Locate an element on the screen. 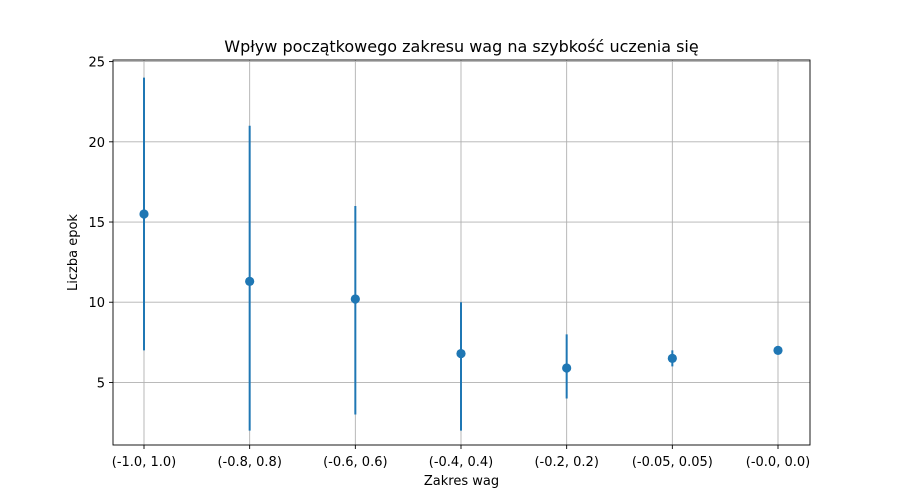 Image resolution: width=900 pixels, height=500 pixels. y-tick-label: 5 is located at coordinates (101, 383).